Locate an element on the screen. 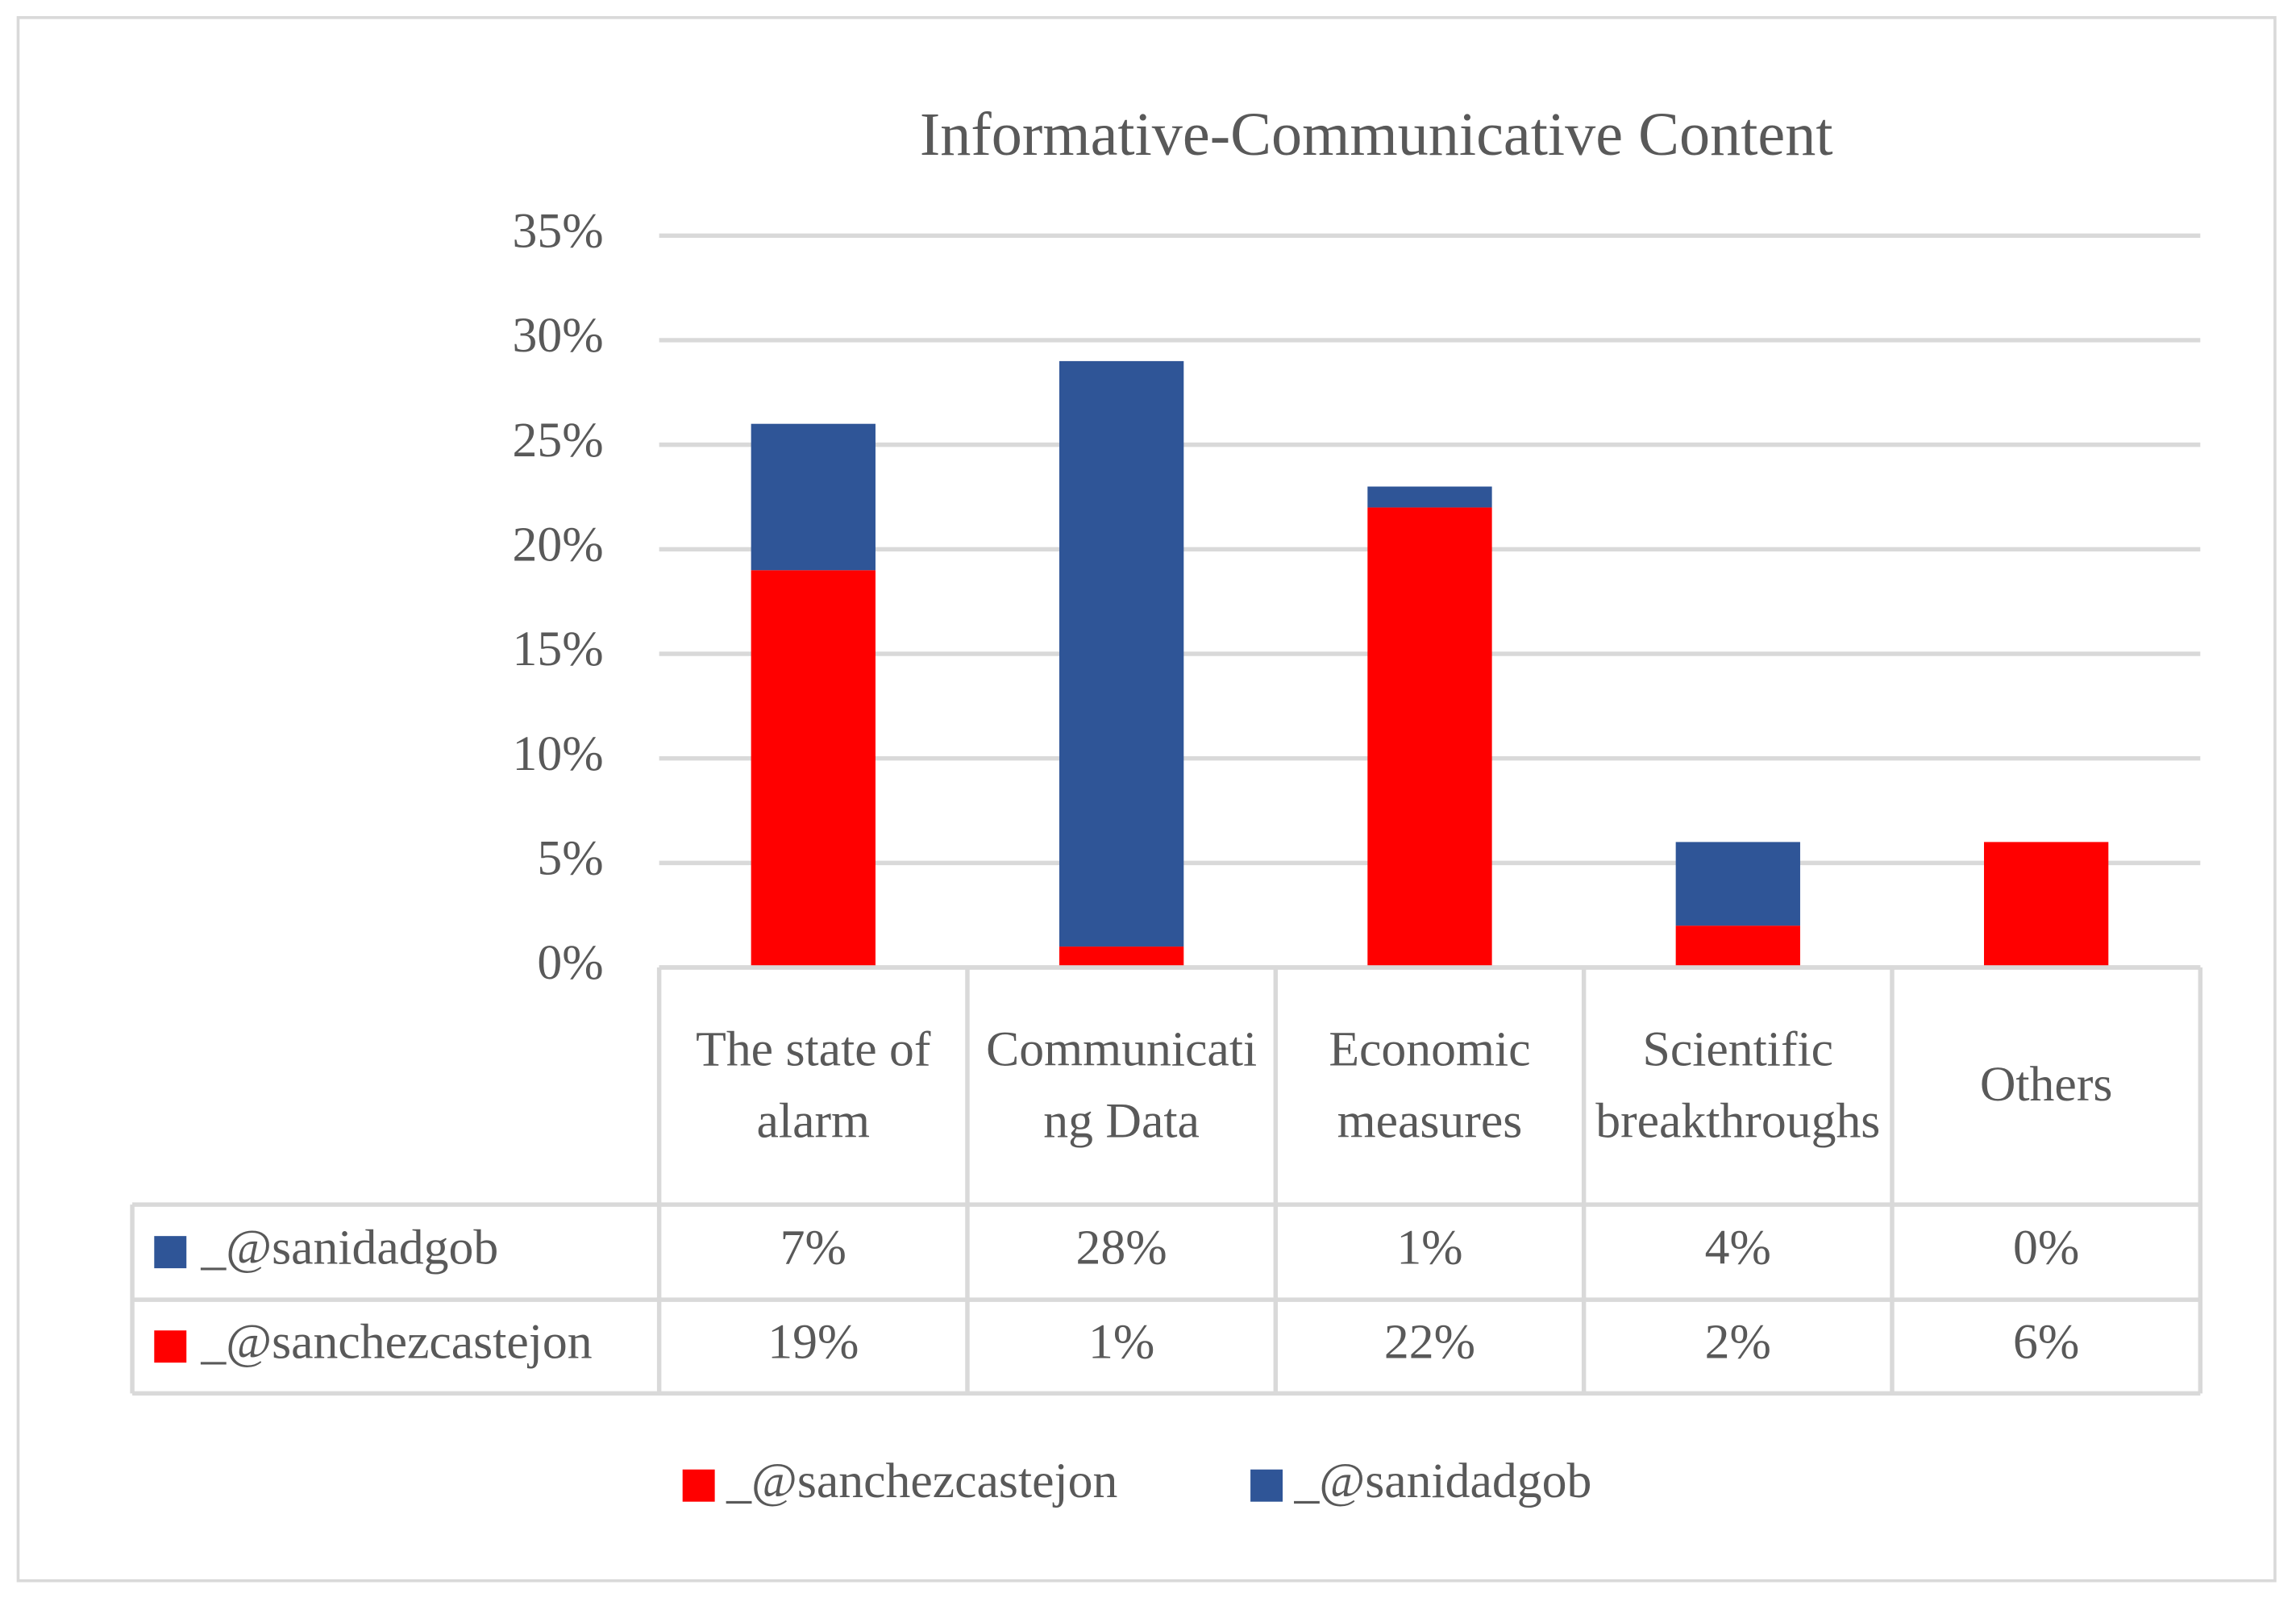  x-category-cell: The state of alarm is located at coordinates (814, 1086).